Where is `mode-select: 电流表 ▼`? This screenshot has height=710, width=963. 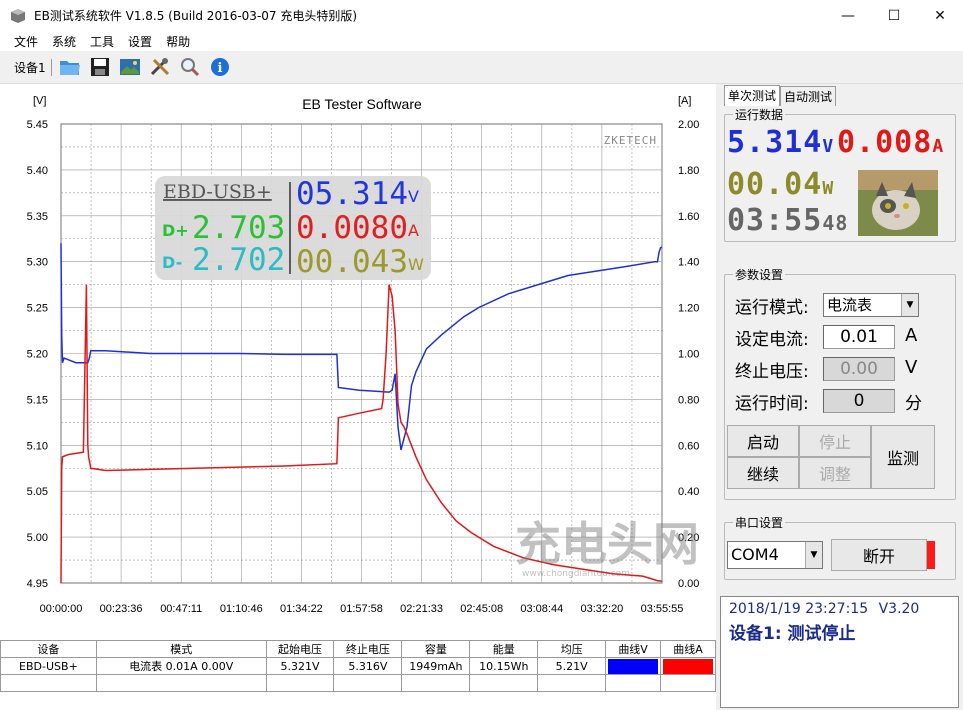 mode-select: 电流表 ▼ is located at coordinates (871, 305).